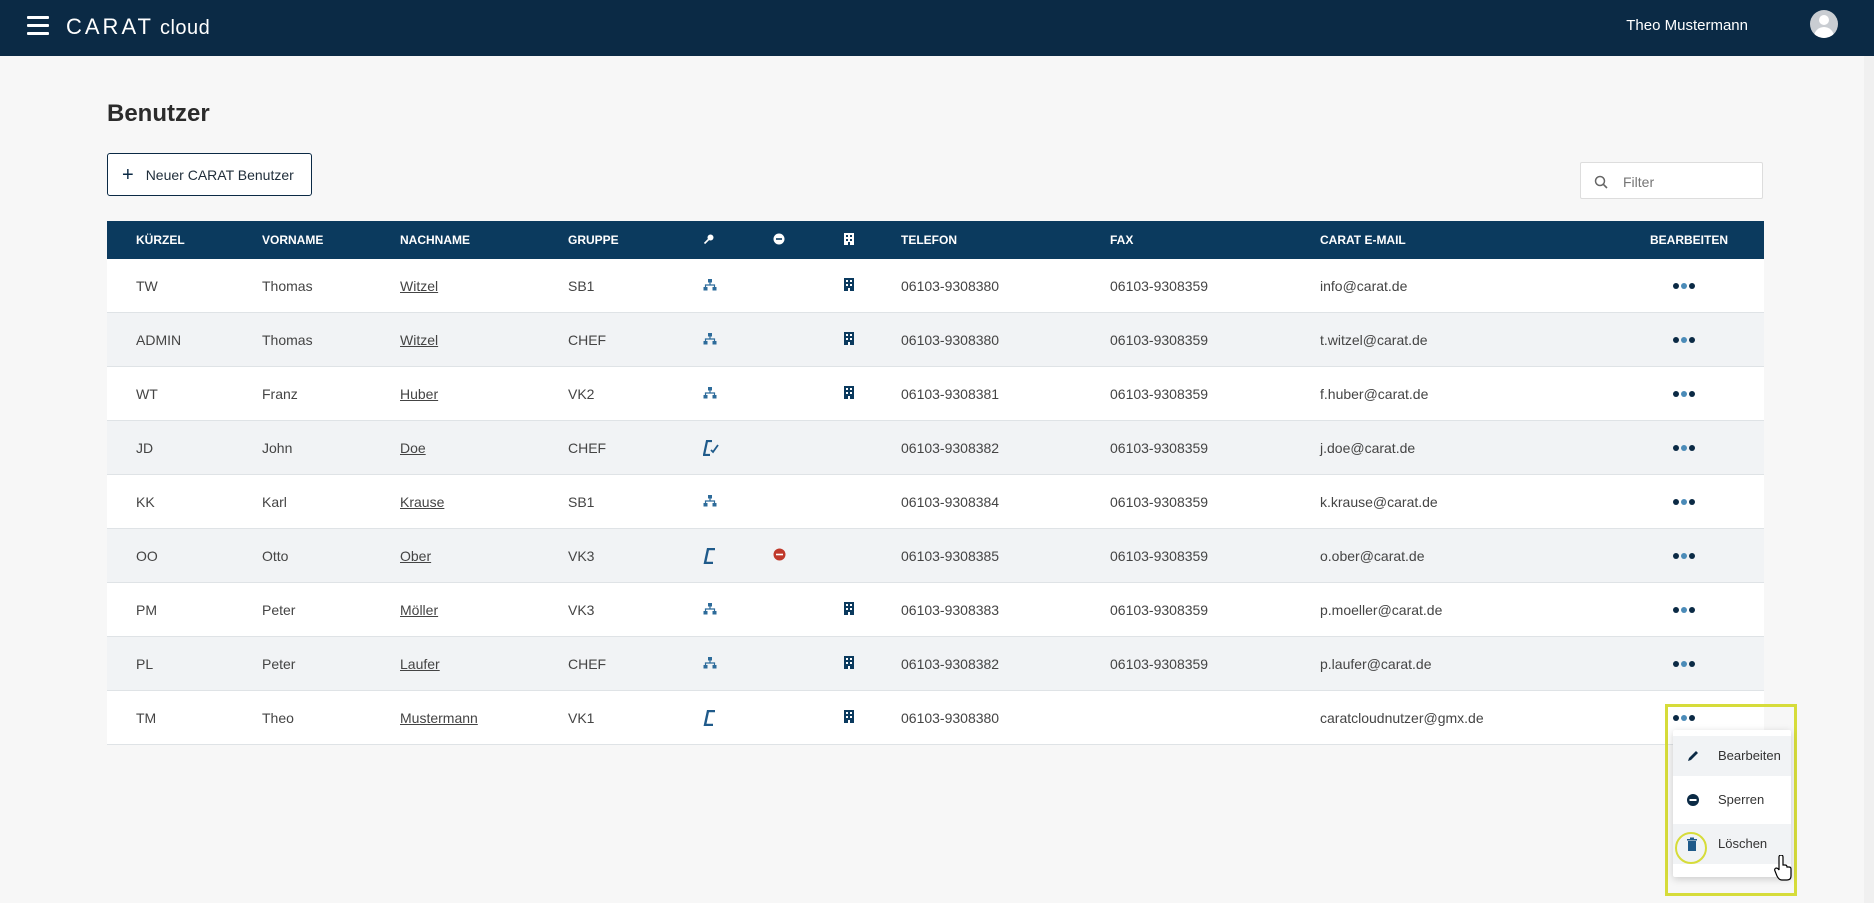  What do you see at coordinates (581, 718) in the screenshot?
I see `cell-gruppe: VK1` at bounding box center [581, 718].